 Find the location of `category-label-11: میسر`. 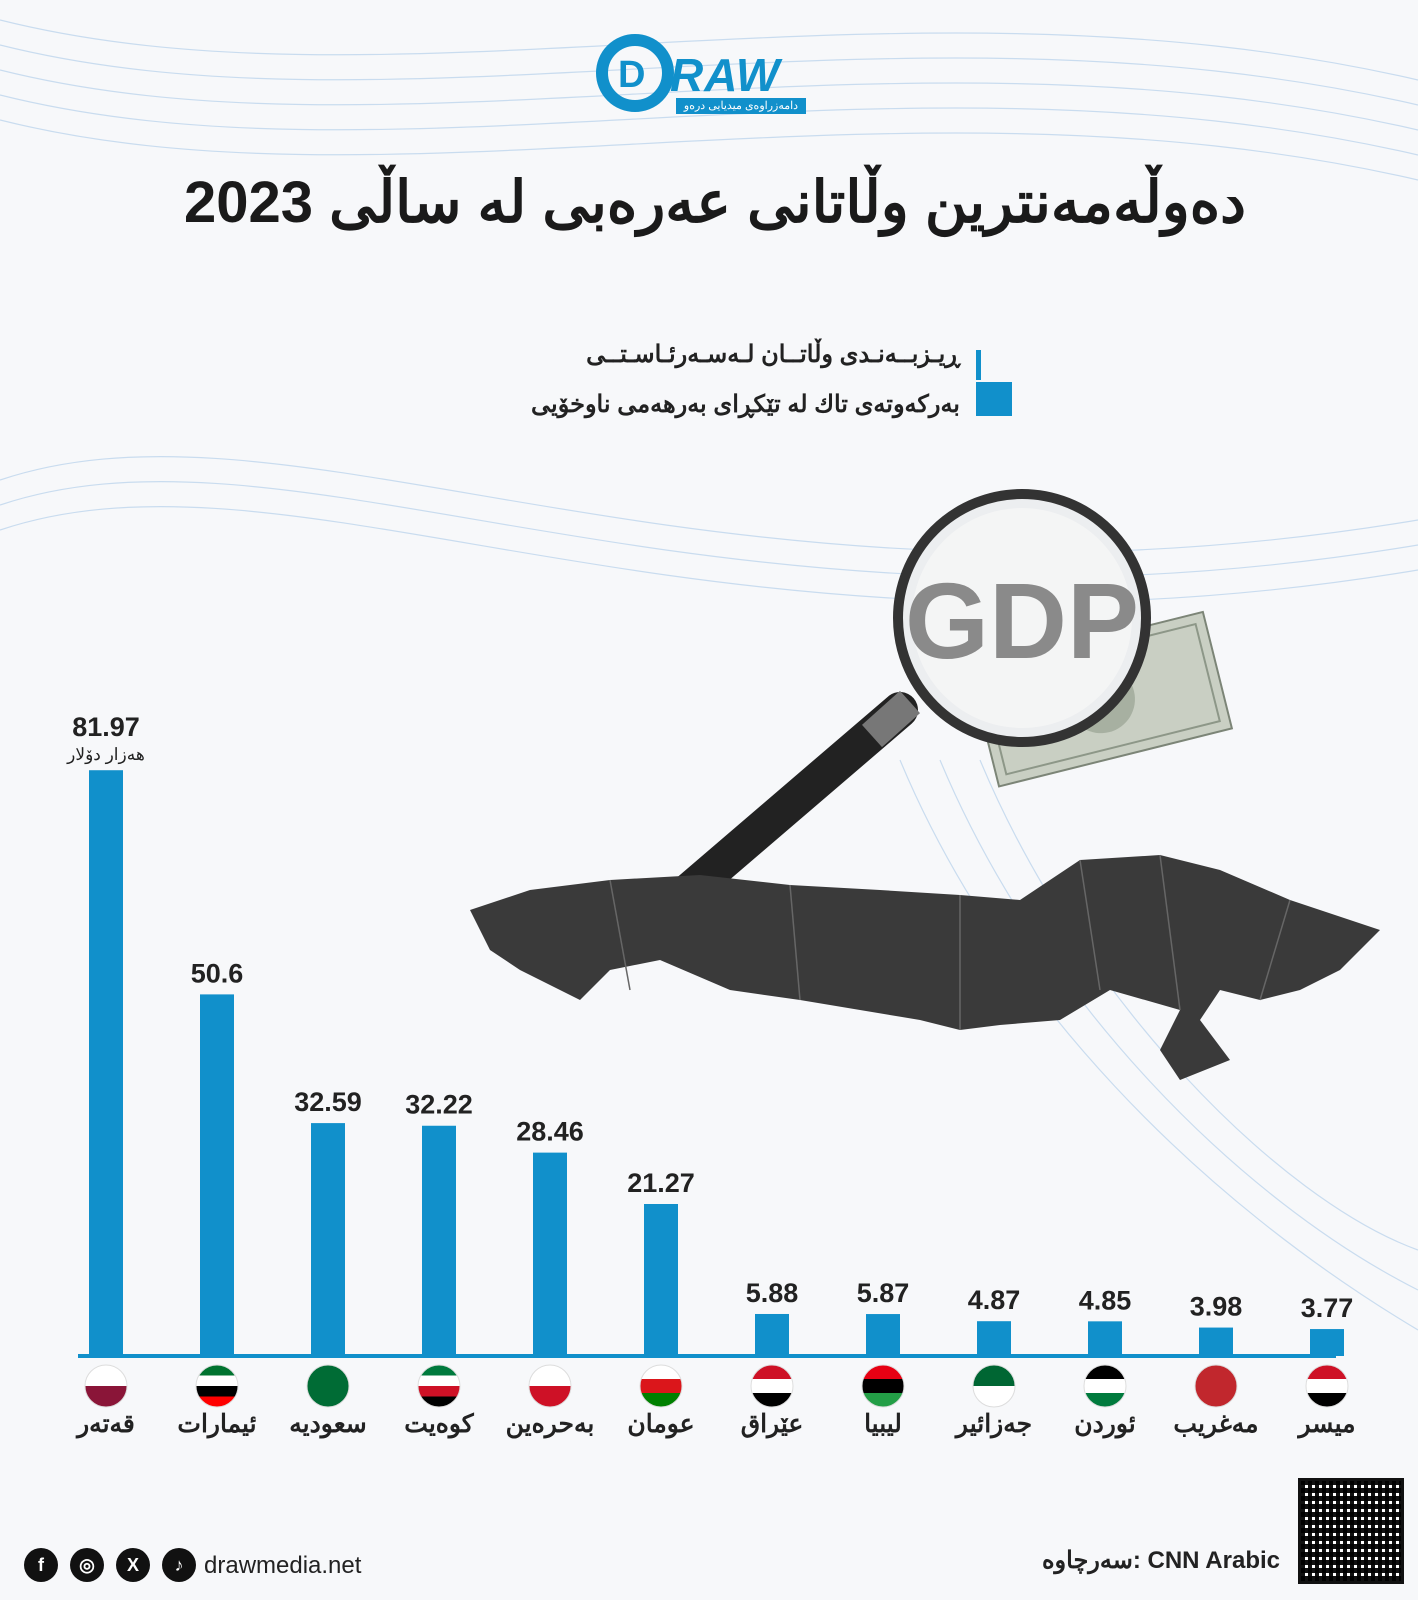

category-label-11: میسر is located at coordinates (1325, 1424).